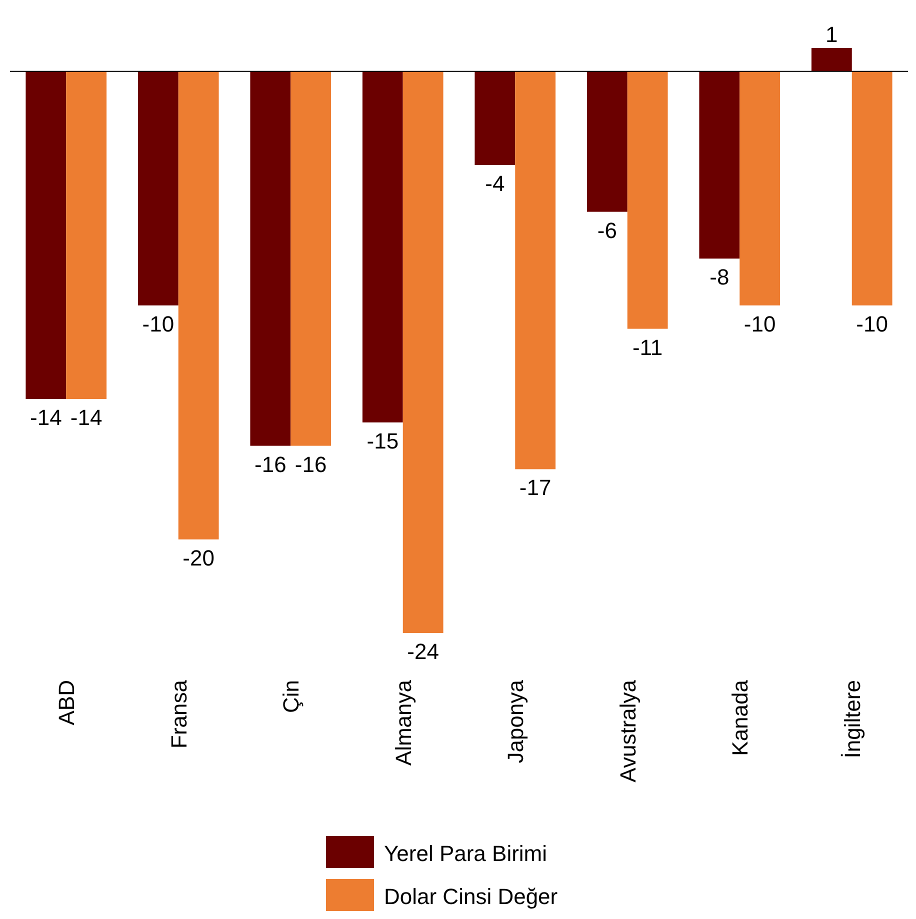 The image size is (916, 919). I want to click on legend-label: Yerel Para Birimi, so click(466, 853).